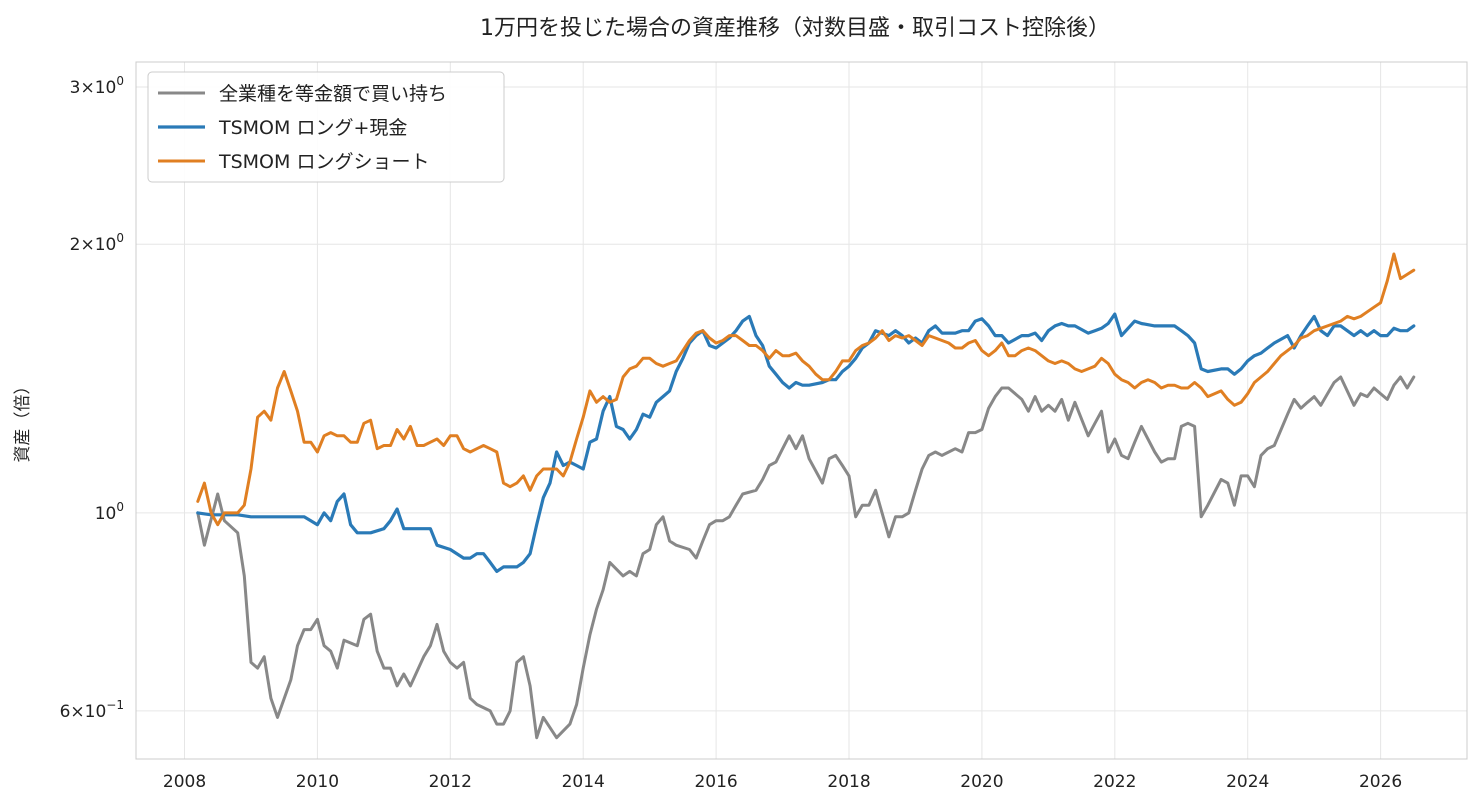 This screenshot has height=809, width=1483. I want to click on x-tick-label: 2020, so click(981, 782).